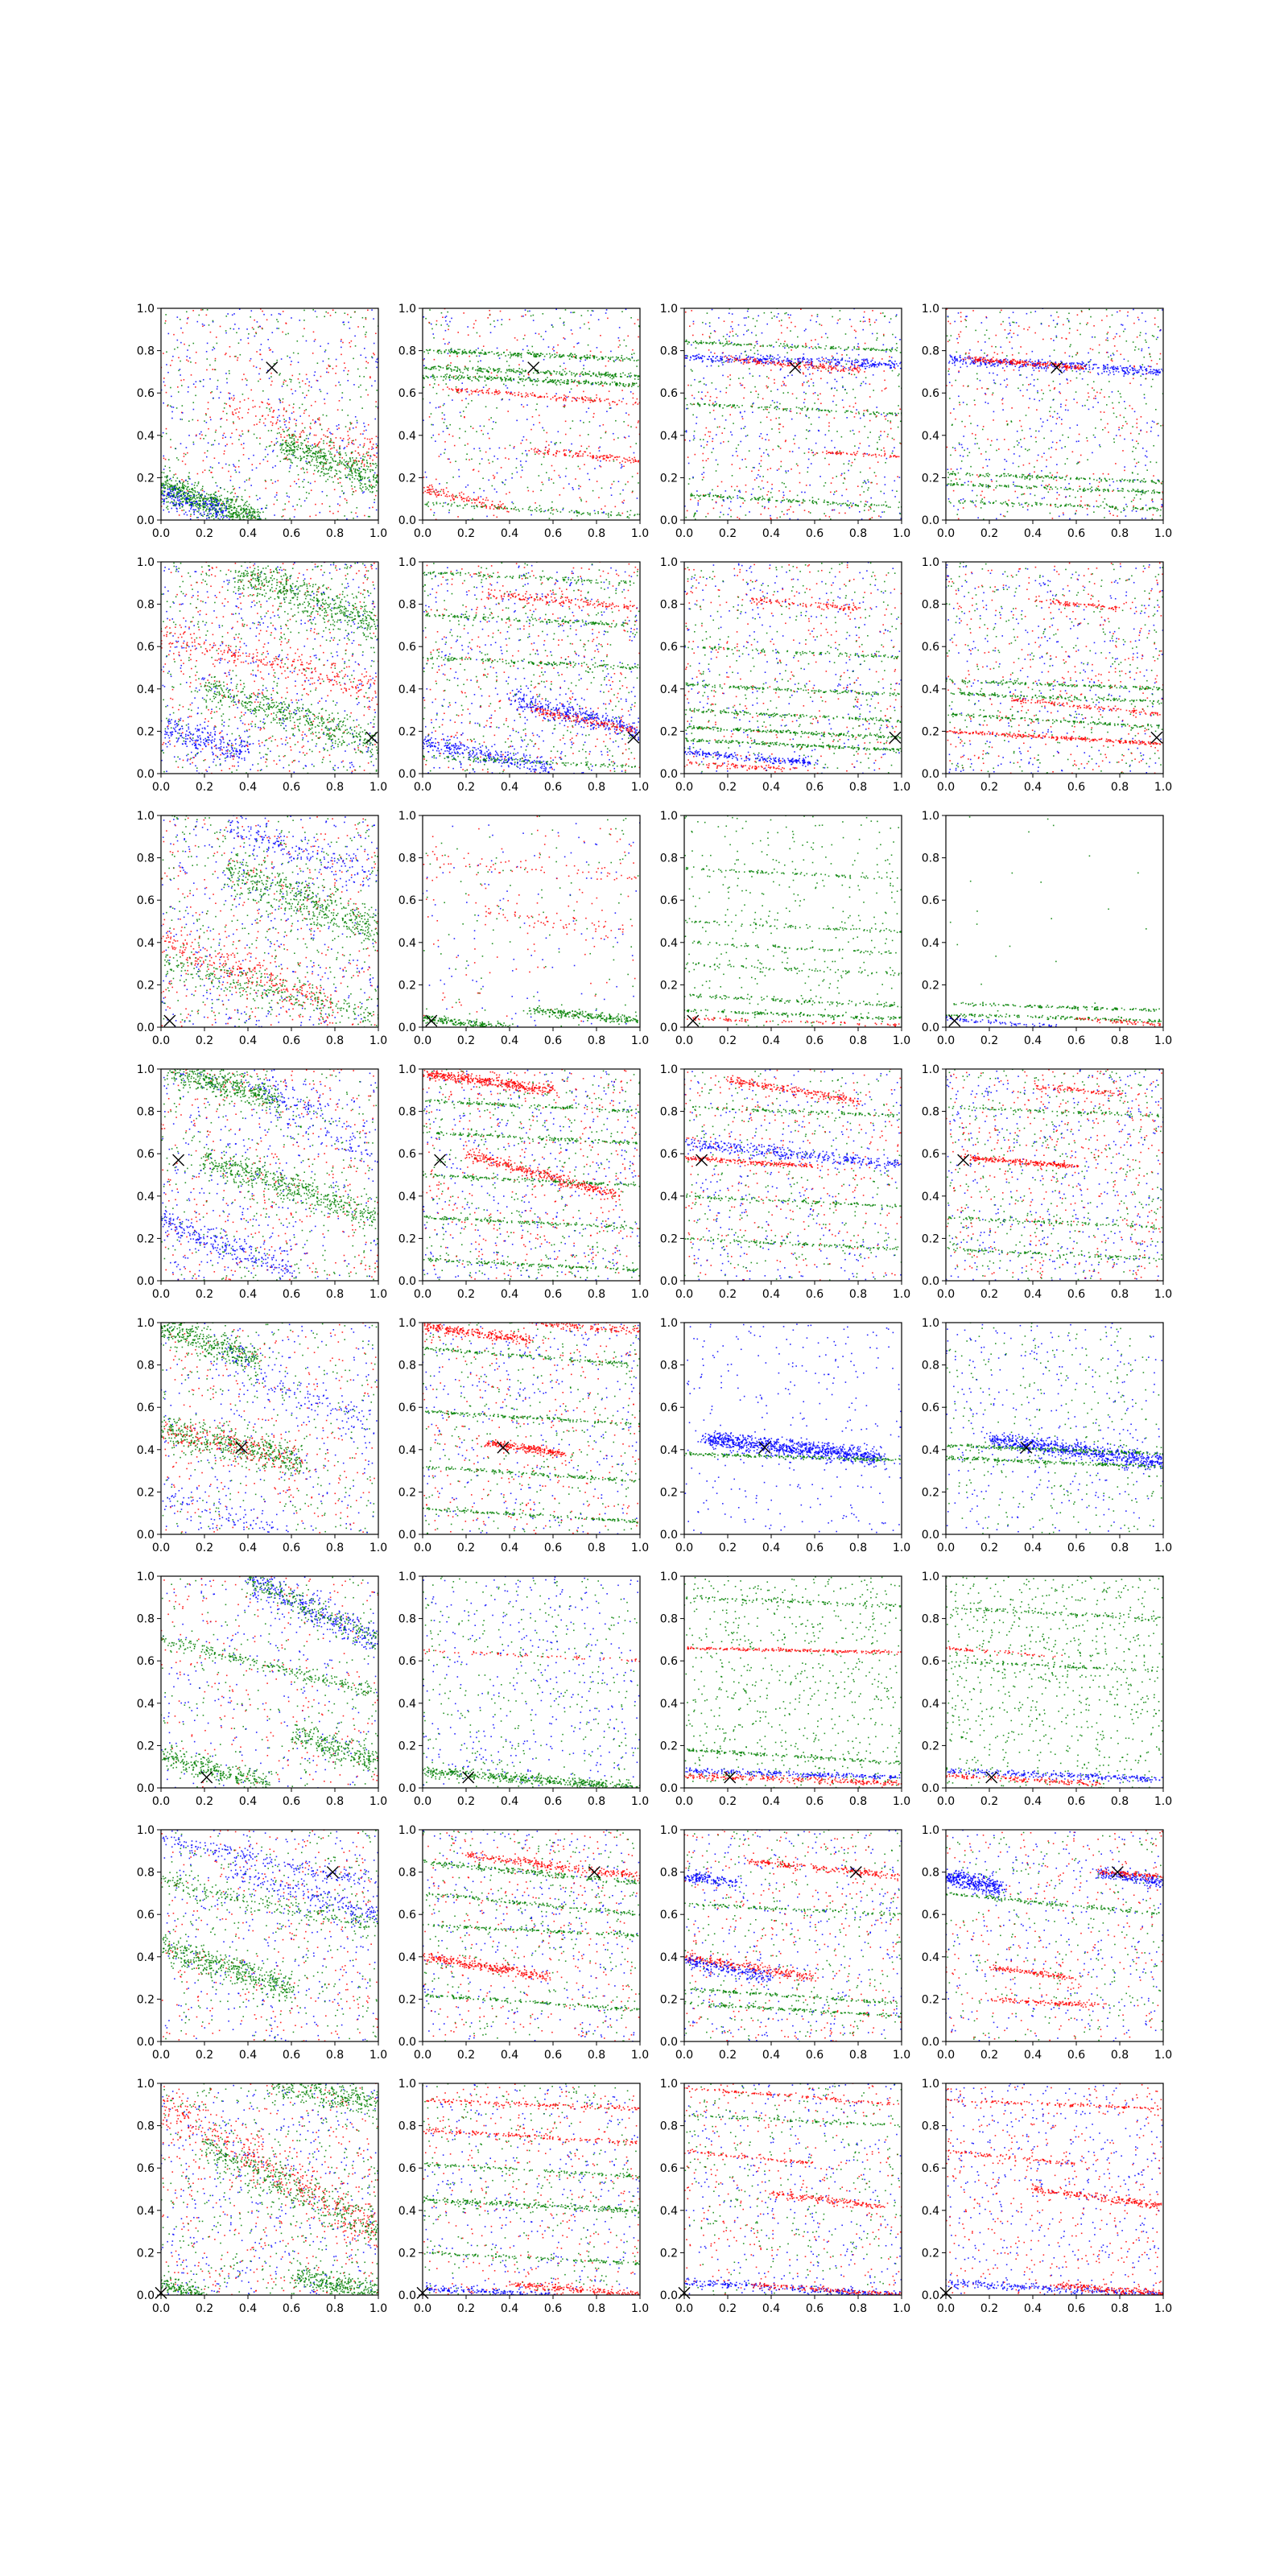 The width and height of the screenshot is (1288, 2576). Describe the element at coordinates (596, 533) in the screenshot. I see `x-tick-label: 0.8` at that location.